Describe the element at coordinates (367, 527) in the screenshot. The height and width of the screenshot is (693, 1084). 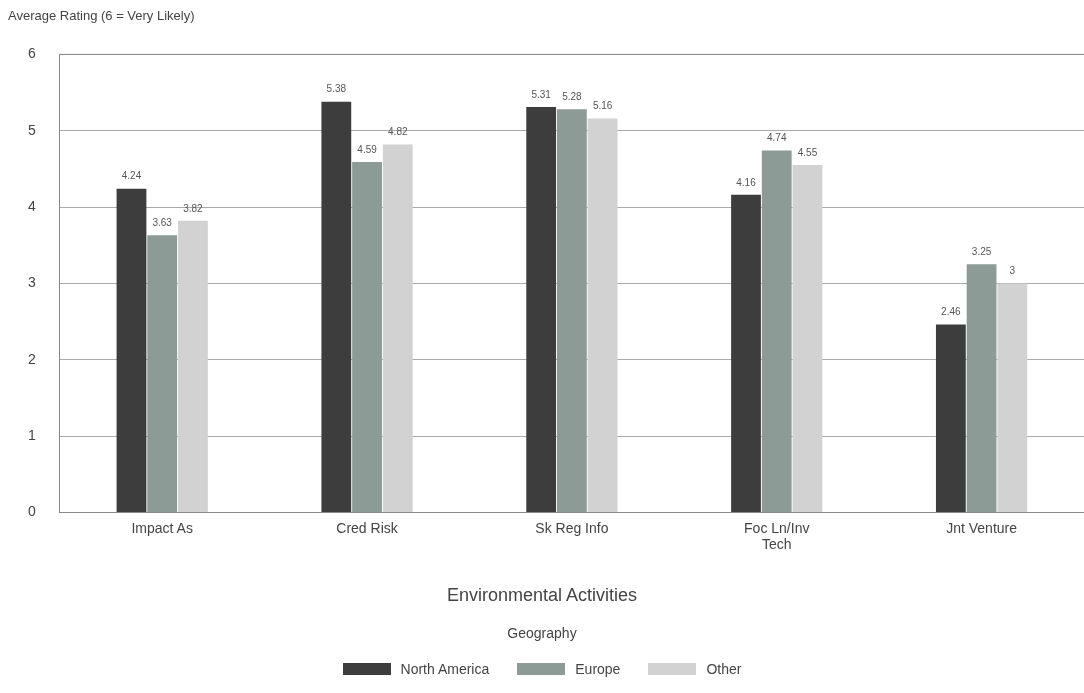
I see `x-tick-label: Cred Risk` at that location.